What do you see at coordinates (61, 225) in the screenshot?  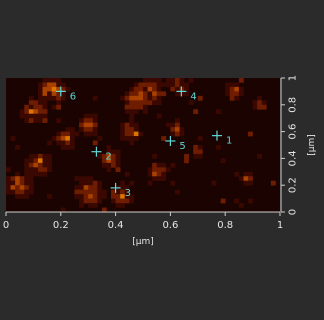 I see `x-tick-label: 0.2` at bounding box center [61, 225].